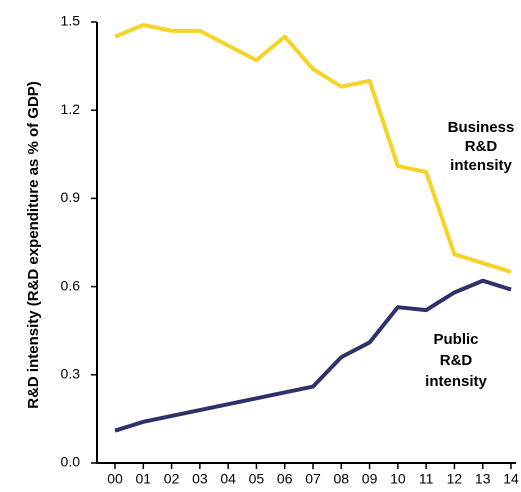  What do you see at coordinates (71, 285) in the screenshot?
I see `y-tick-label: 0.6` at bounding box center [71, 285].